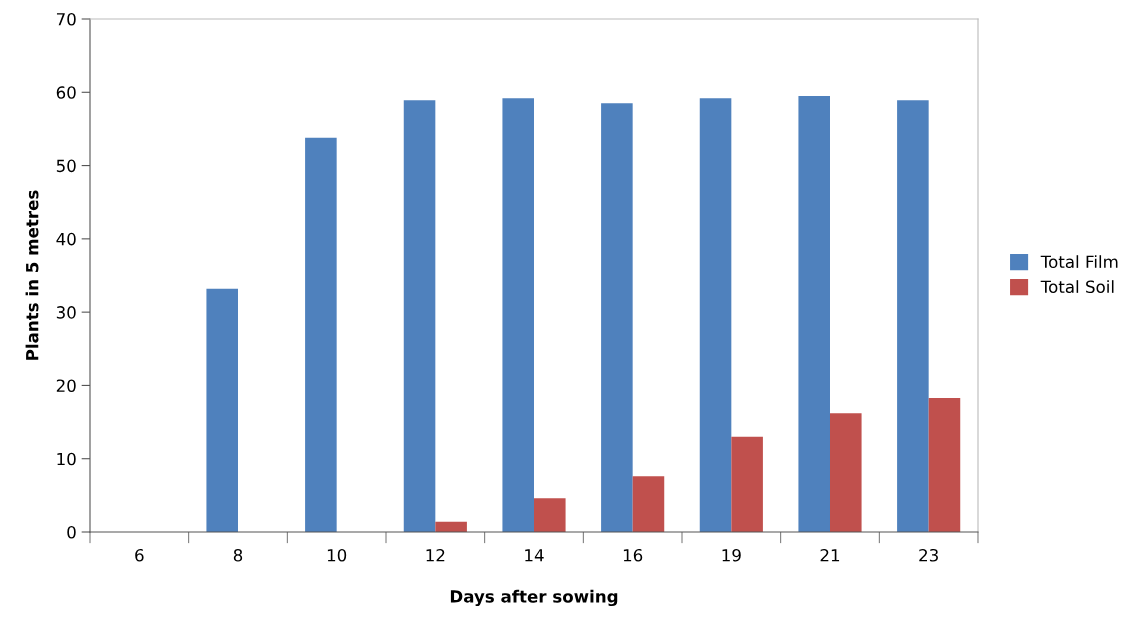 The height and width of the screenshot is (626, 1142). Describe the element at coordinates (71, 532) in the screenshot. I see `y-tick-label: 0` at that location.